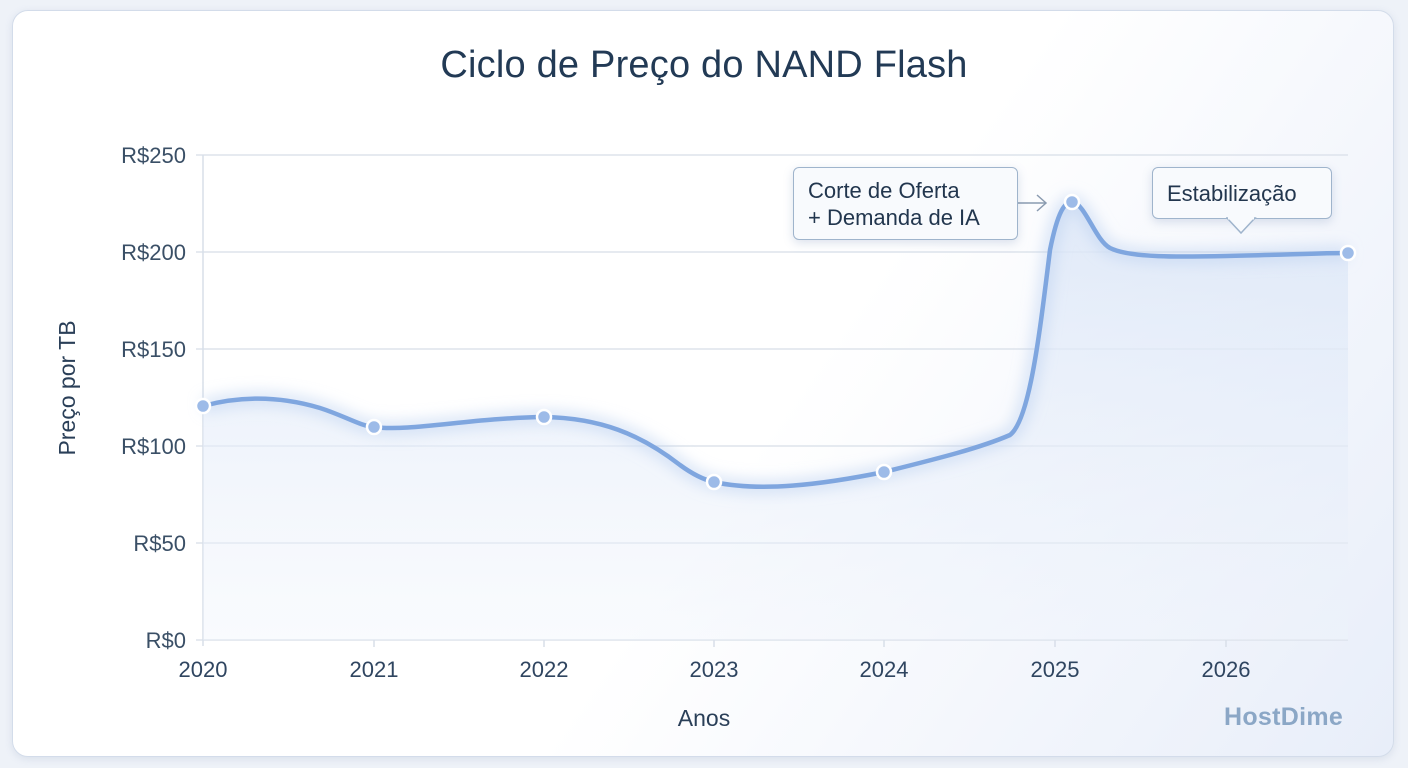  Describe the element at coordinates (203, 669) in the screenshot. I see `x-tick-2020: 2020` at that location.